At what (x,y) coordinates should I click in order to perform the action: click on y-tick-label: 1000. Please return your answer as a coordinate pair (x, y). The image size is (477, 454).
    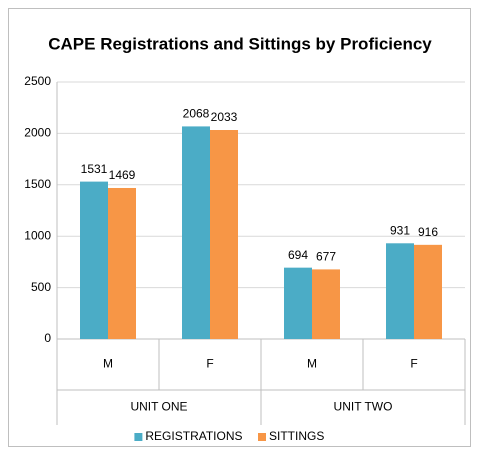
    Looking at the image, I should click on (37, 235).